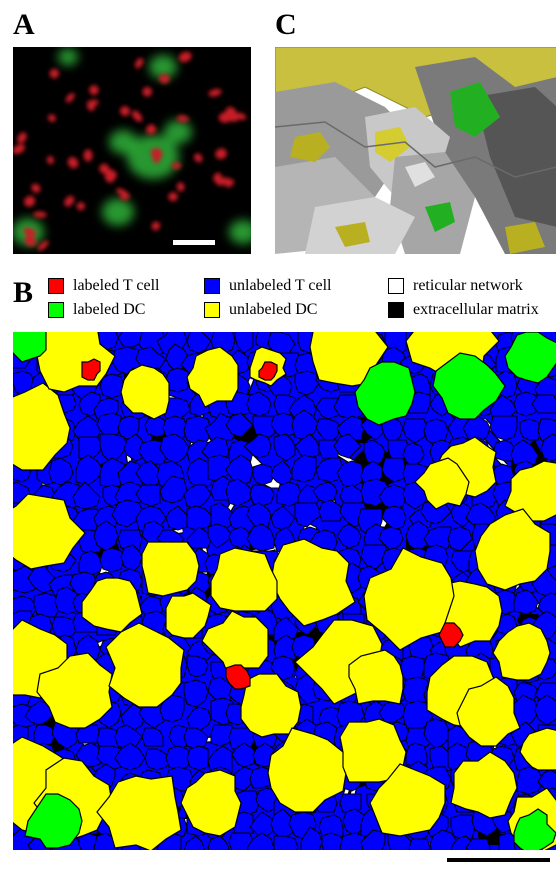  Describe the element at coordinates (415, 150) in the screenshot. I see `rendered-surfaces` at that location.